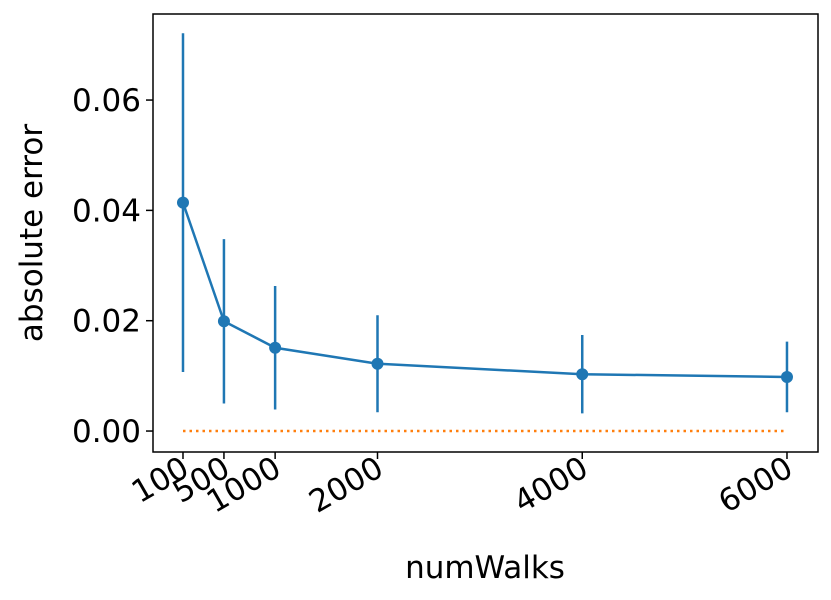 The width and height of the screenshot is (831, 600). What do you see at coordinates (106, 211) in the screenshot?
I see `y-tick-label: 0.04` at bounding box center [106, 211].